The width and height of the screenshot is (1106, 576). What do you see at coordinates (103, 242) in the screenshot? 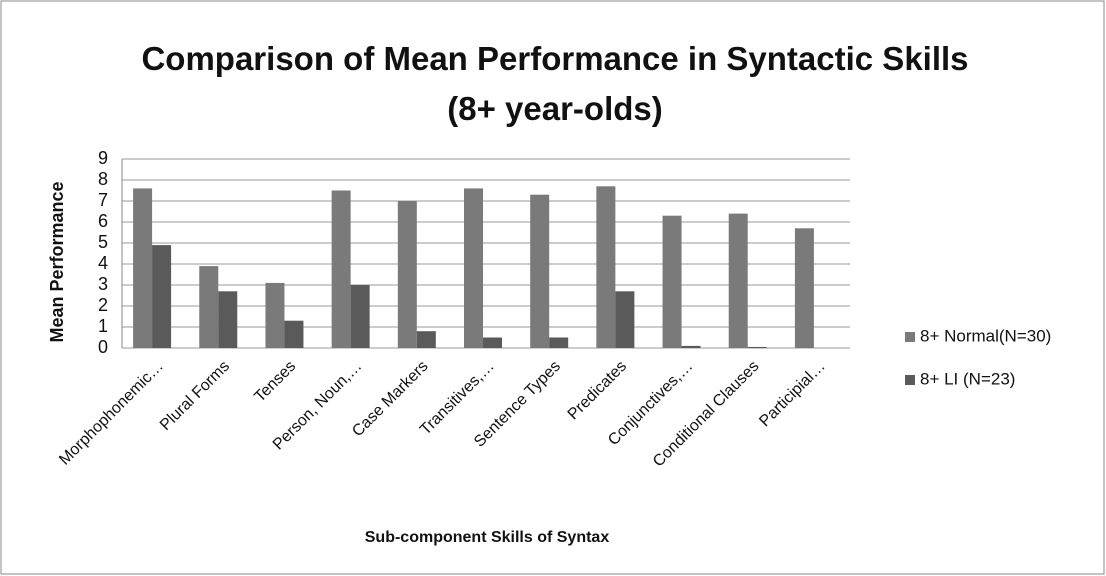
I see `y-tick-label: 5` at bounding box center [103, 242].